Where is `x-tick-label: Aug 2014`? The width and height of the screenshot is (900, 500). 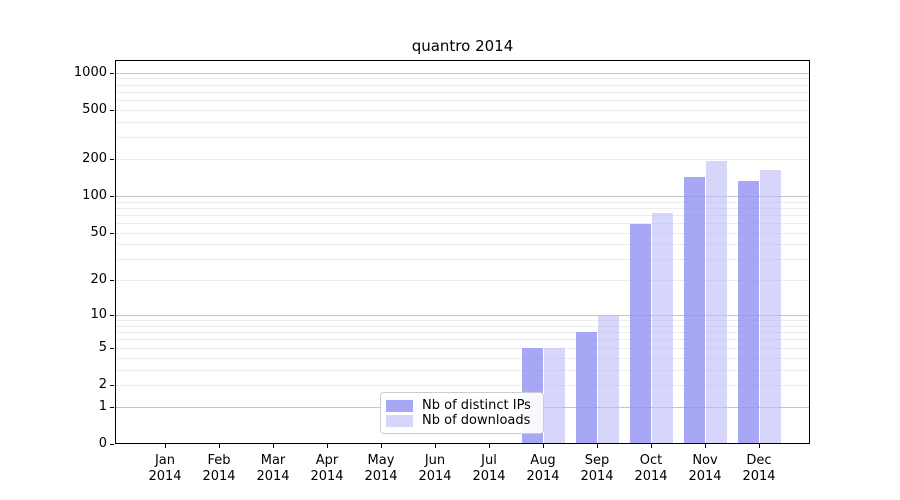 x-tick-label: Aug 2014 is located at coordinates (543, 468).